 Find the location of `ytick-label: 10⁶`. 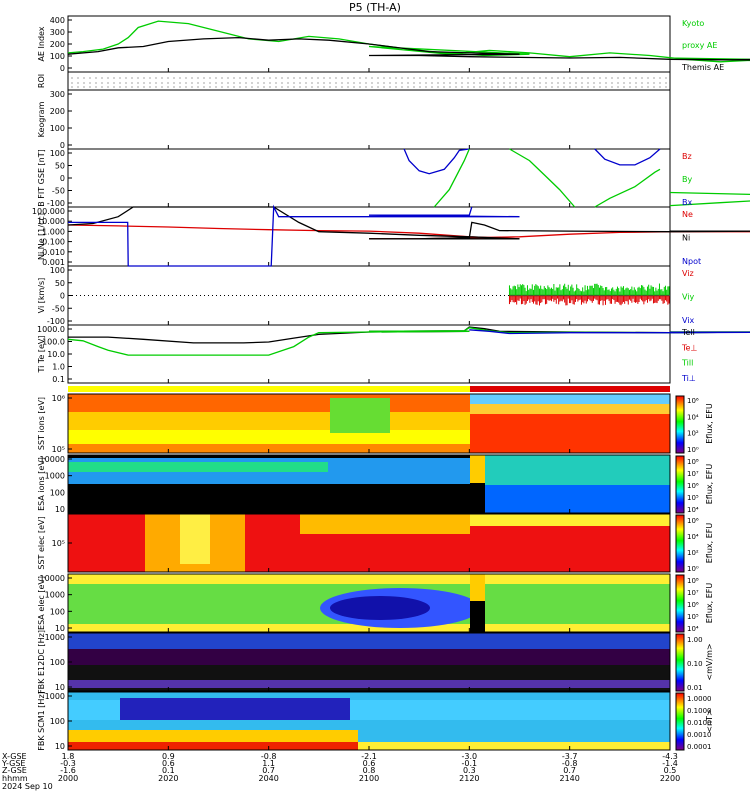

ytick-label: 10⁶ is located at coordinates (58, 398).